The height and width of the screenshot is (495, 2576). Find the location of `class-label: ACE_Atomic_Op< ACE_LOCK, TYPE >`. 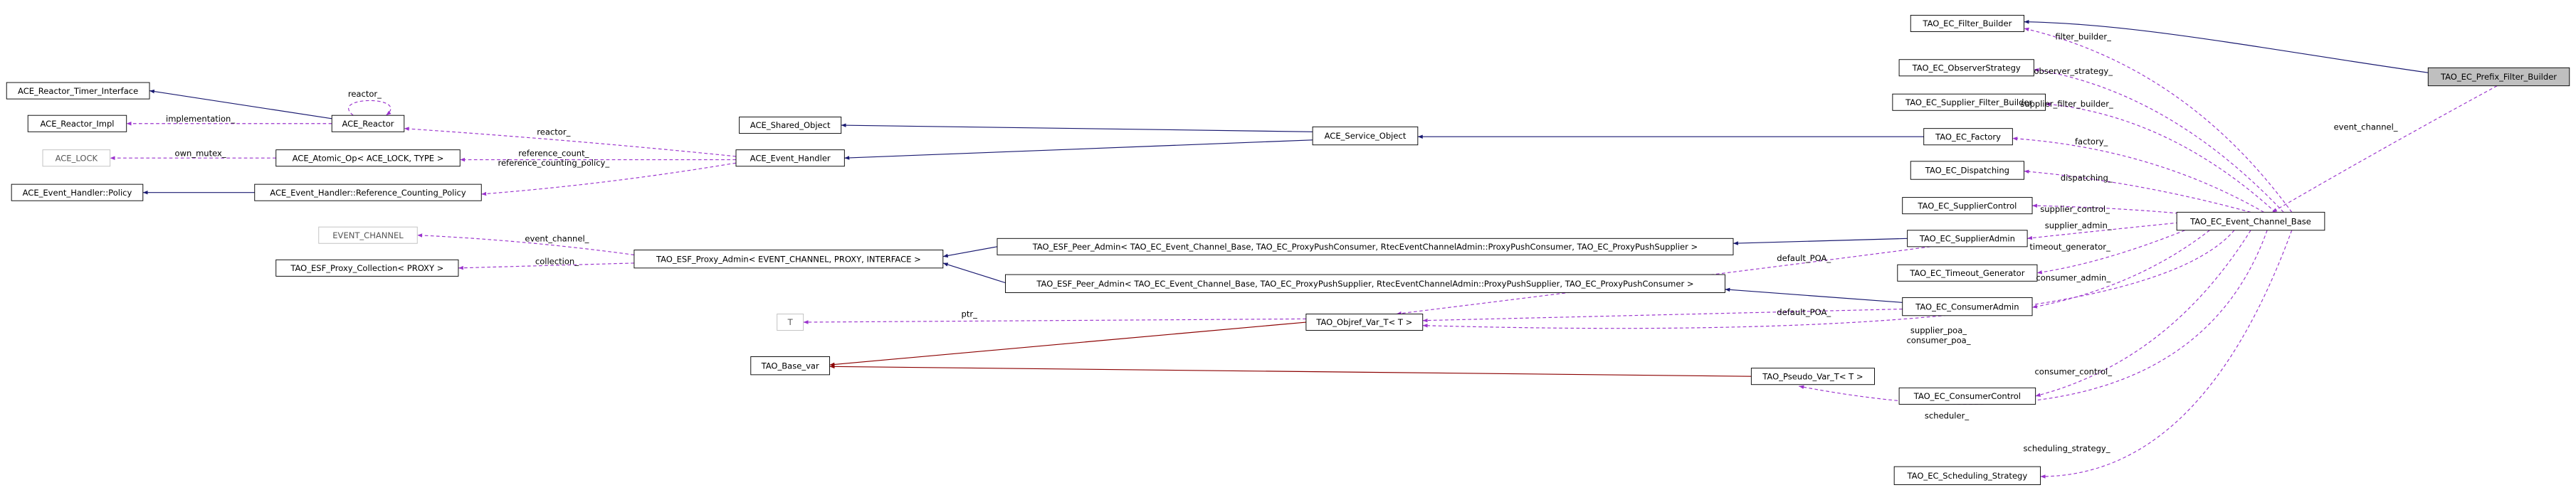

class-label: ACE_Atomic_Op< ACE_LOCK, TYPE > is located at coordinates (369, 158).